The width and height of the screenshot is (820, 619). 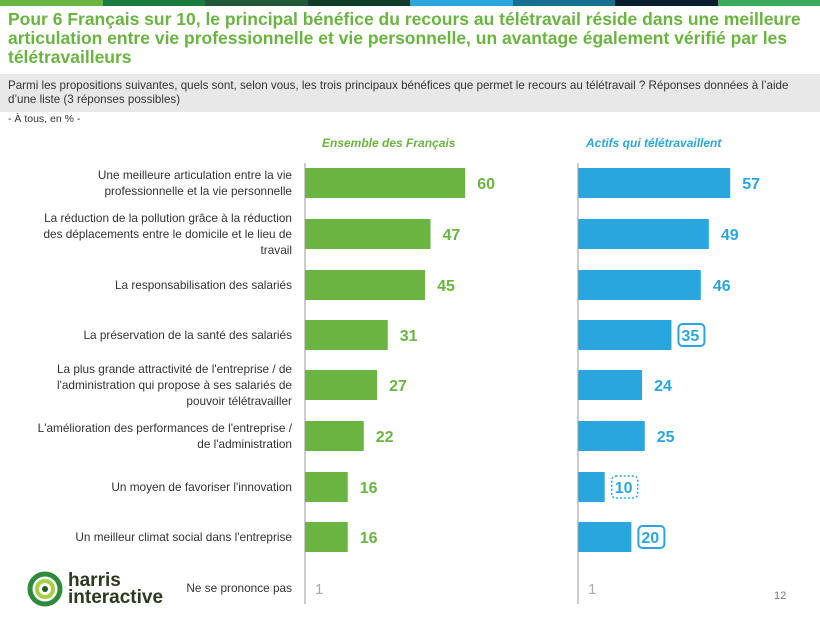 What do you see at coordinates (94, 580) in the screenshot?
I see `brand-line1: harris` at bounding box center [94, 580].